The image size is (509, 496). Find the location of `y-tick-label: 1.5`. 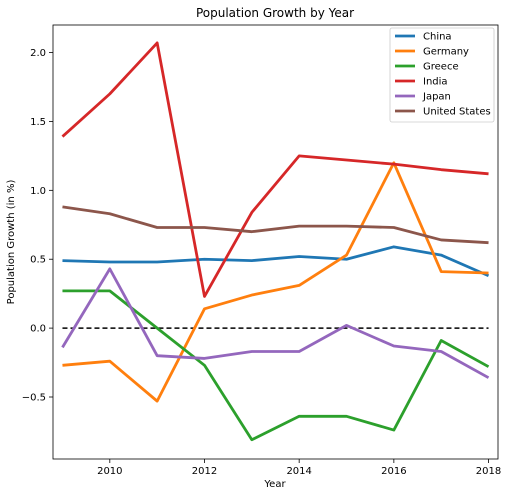

y-tick-label: 1.5 is located at coordinates (38, 122).